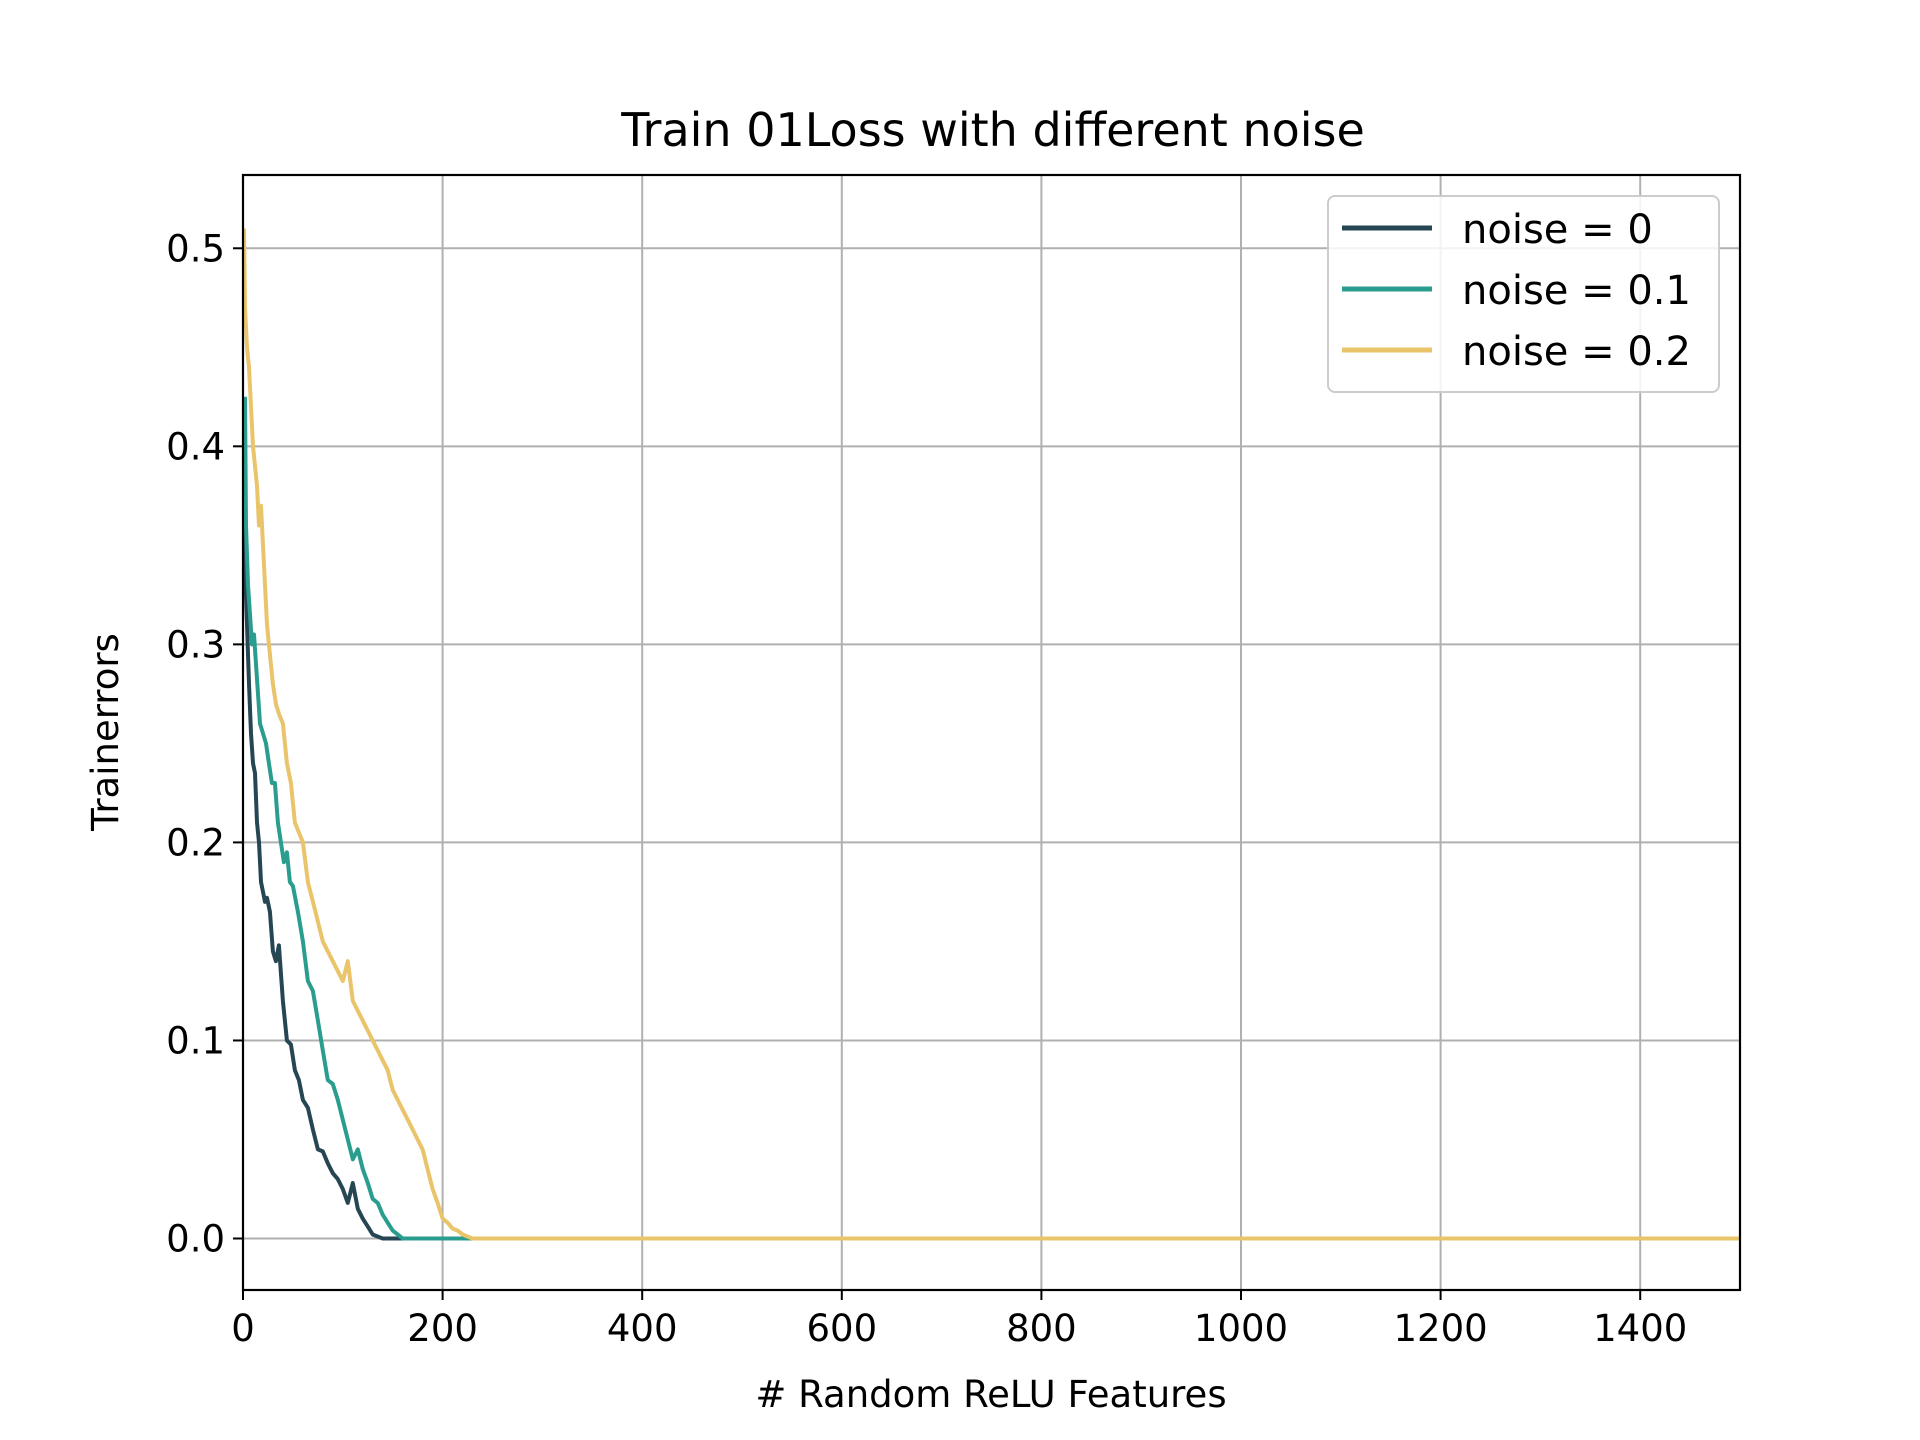 The width and height of the screenshot is (1920, 1440). I want to click on x-tick-label: 1000, so click(1241, 1328).